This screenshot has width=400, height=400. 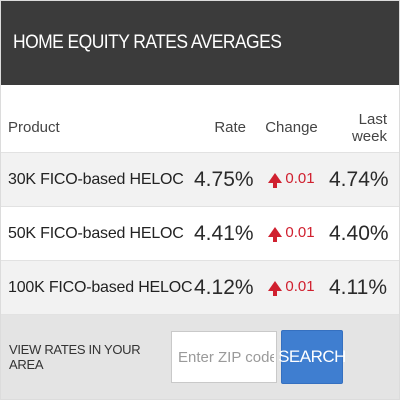 I want to click on view-rates-label: VIEW RATES IN YOUR AREA, so click(x=75, y=357).